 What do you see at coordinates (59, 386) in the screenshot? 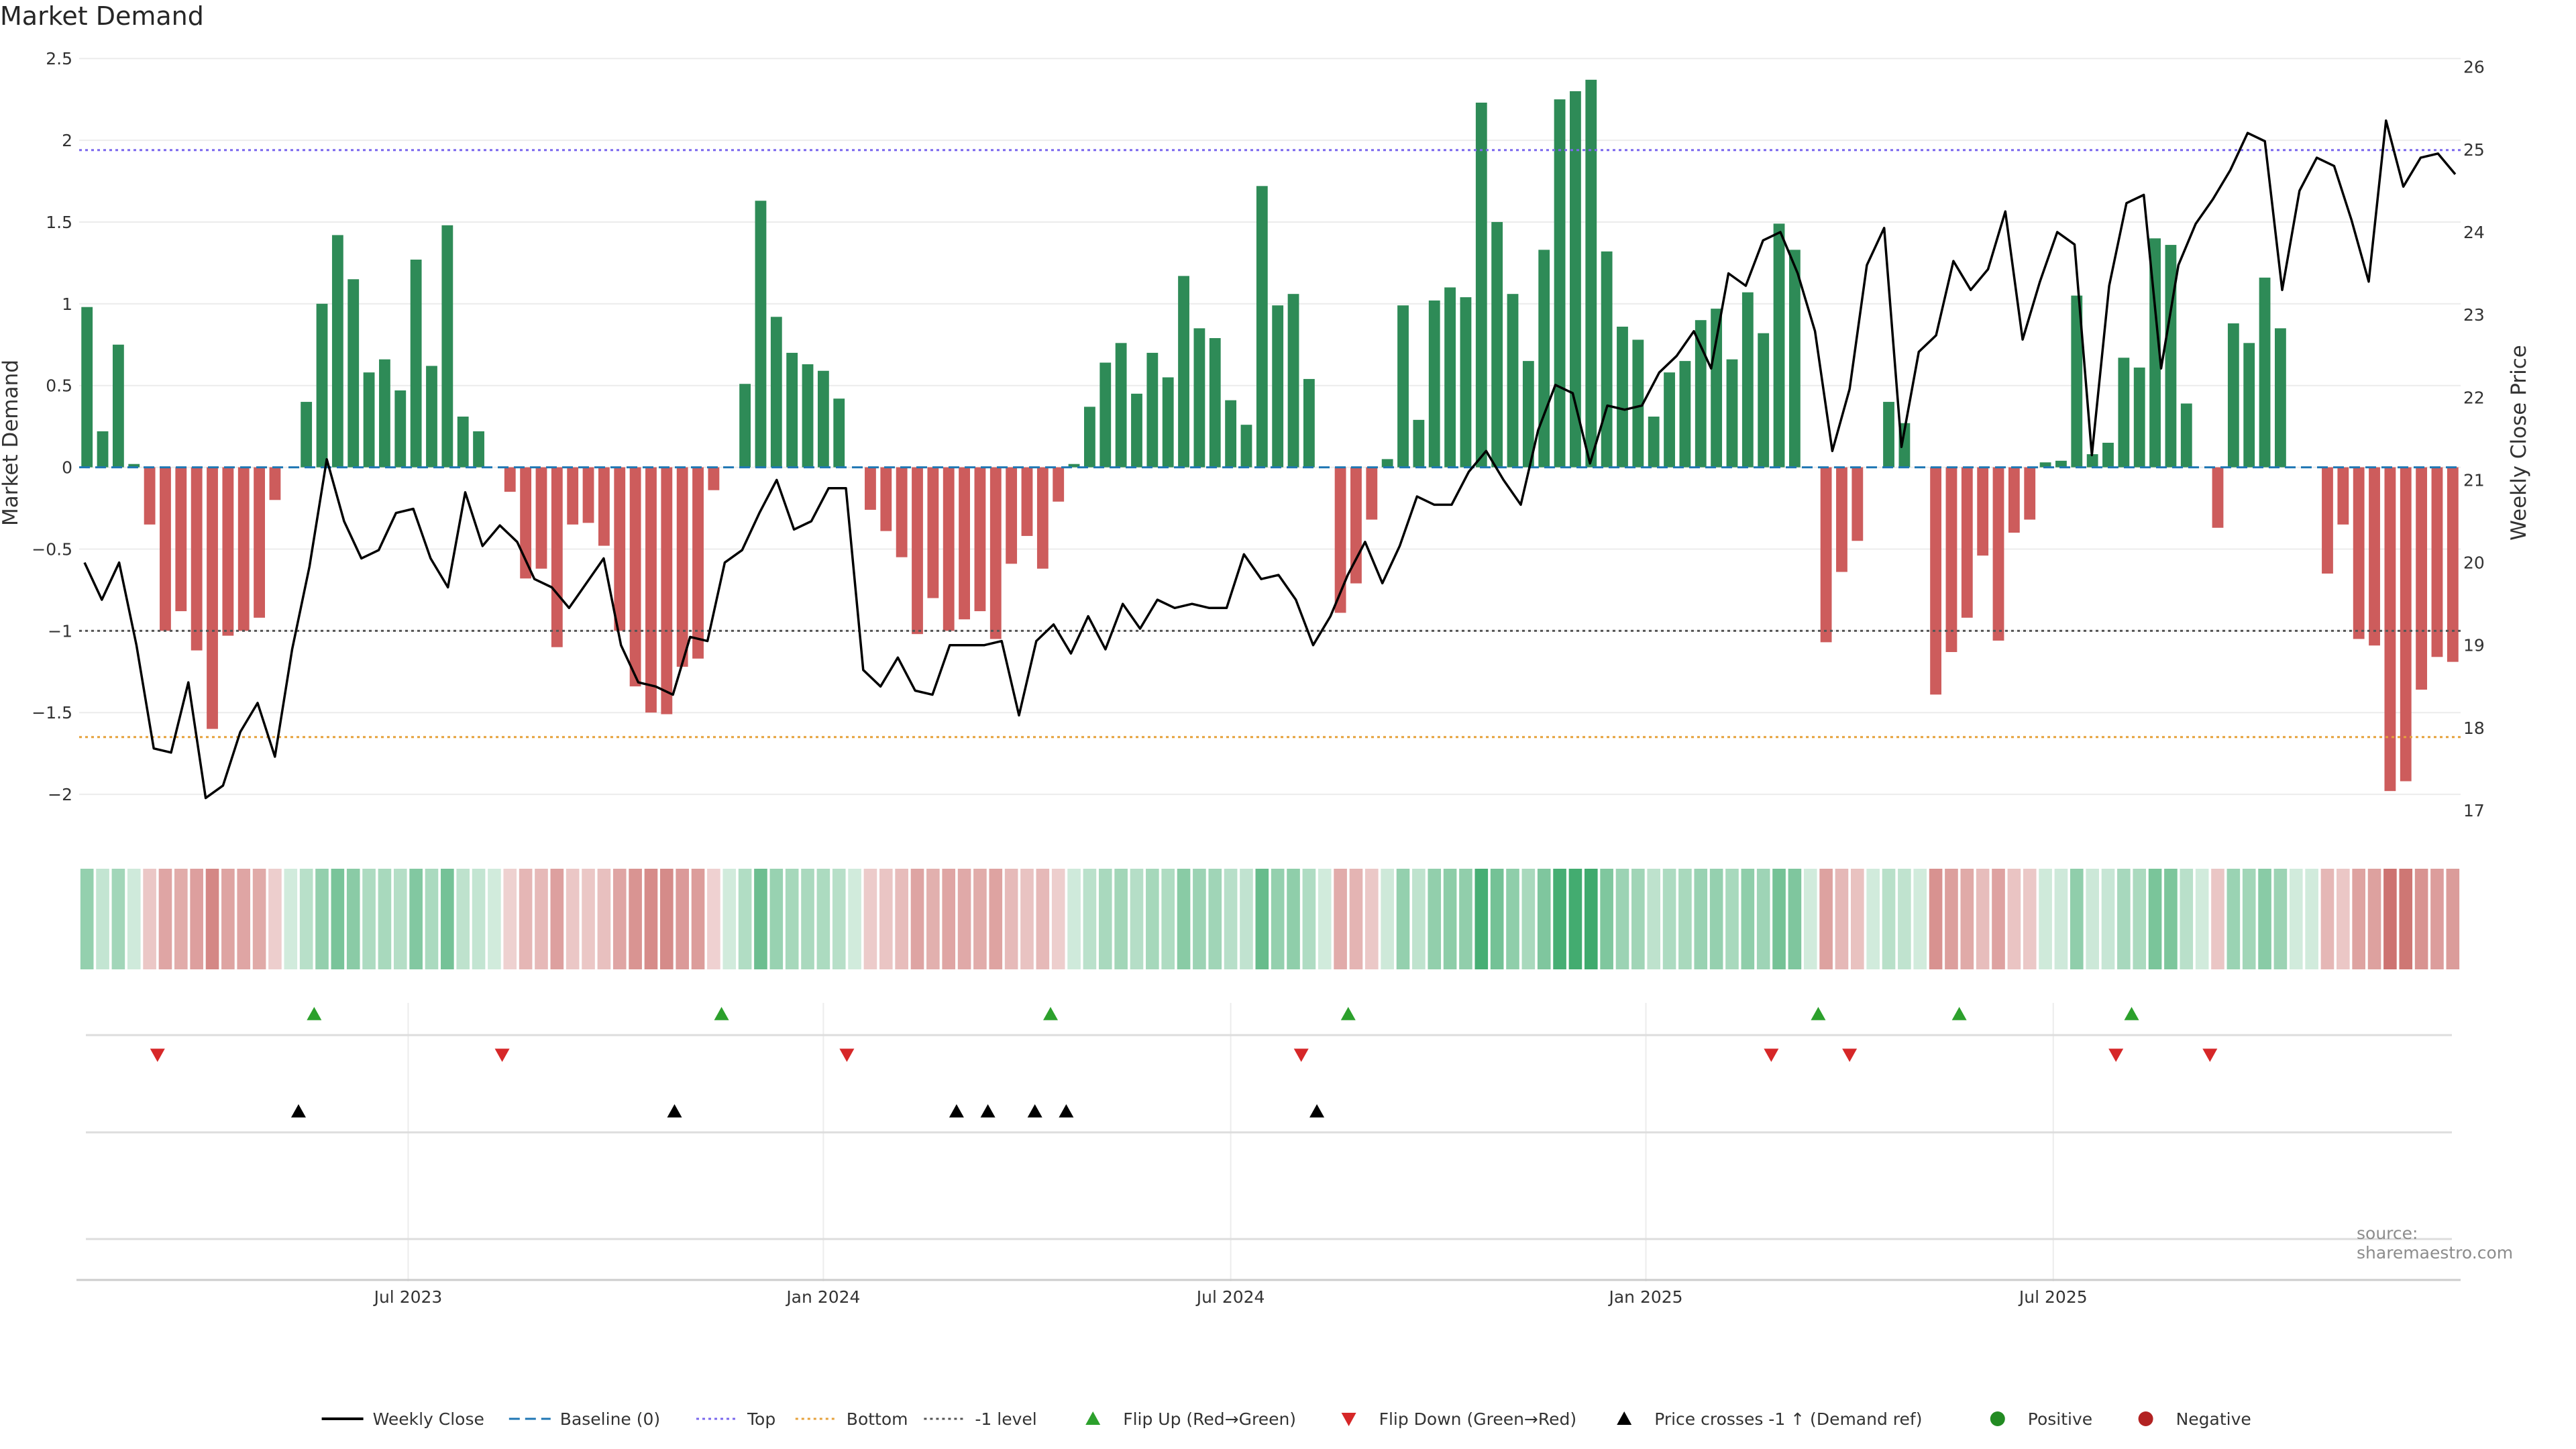
I see `y-tick-label: 0.5` at bounding box center [59, 386].